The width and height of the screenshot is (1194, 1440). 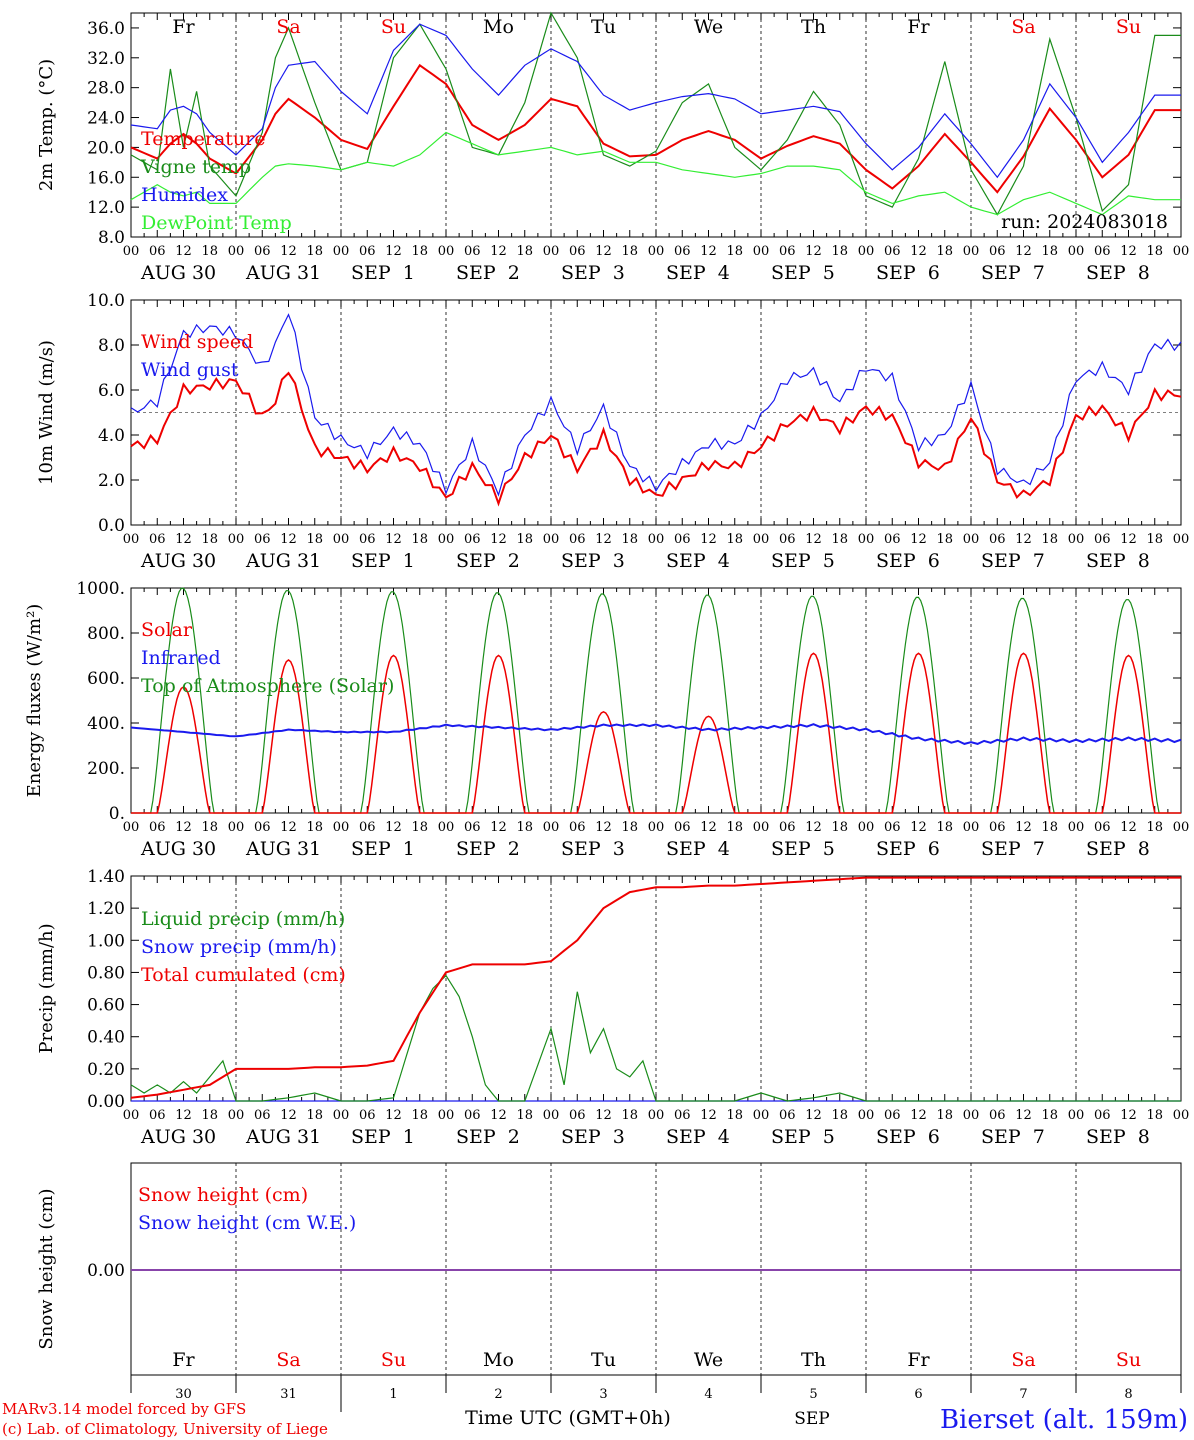 I want to click on legend-entry: Vigne temp, so click(x=195, y=167).